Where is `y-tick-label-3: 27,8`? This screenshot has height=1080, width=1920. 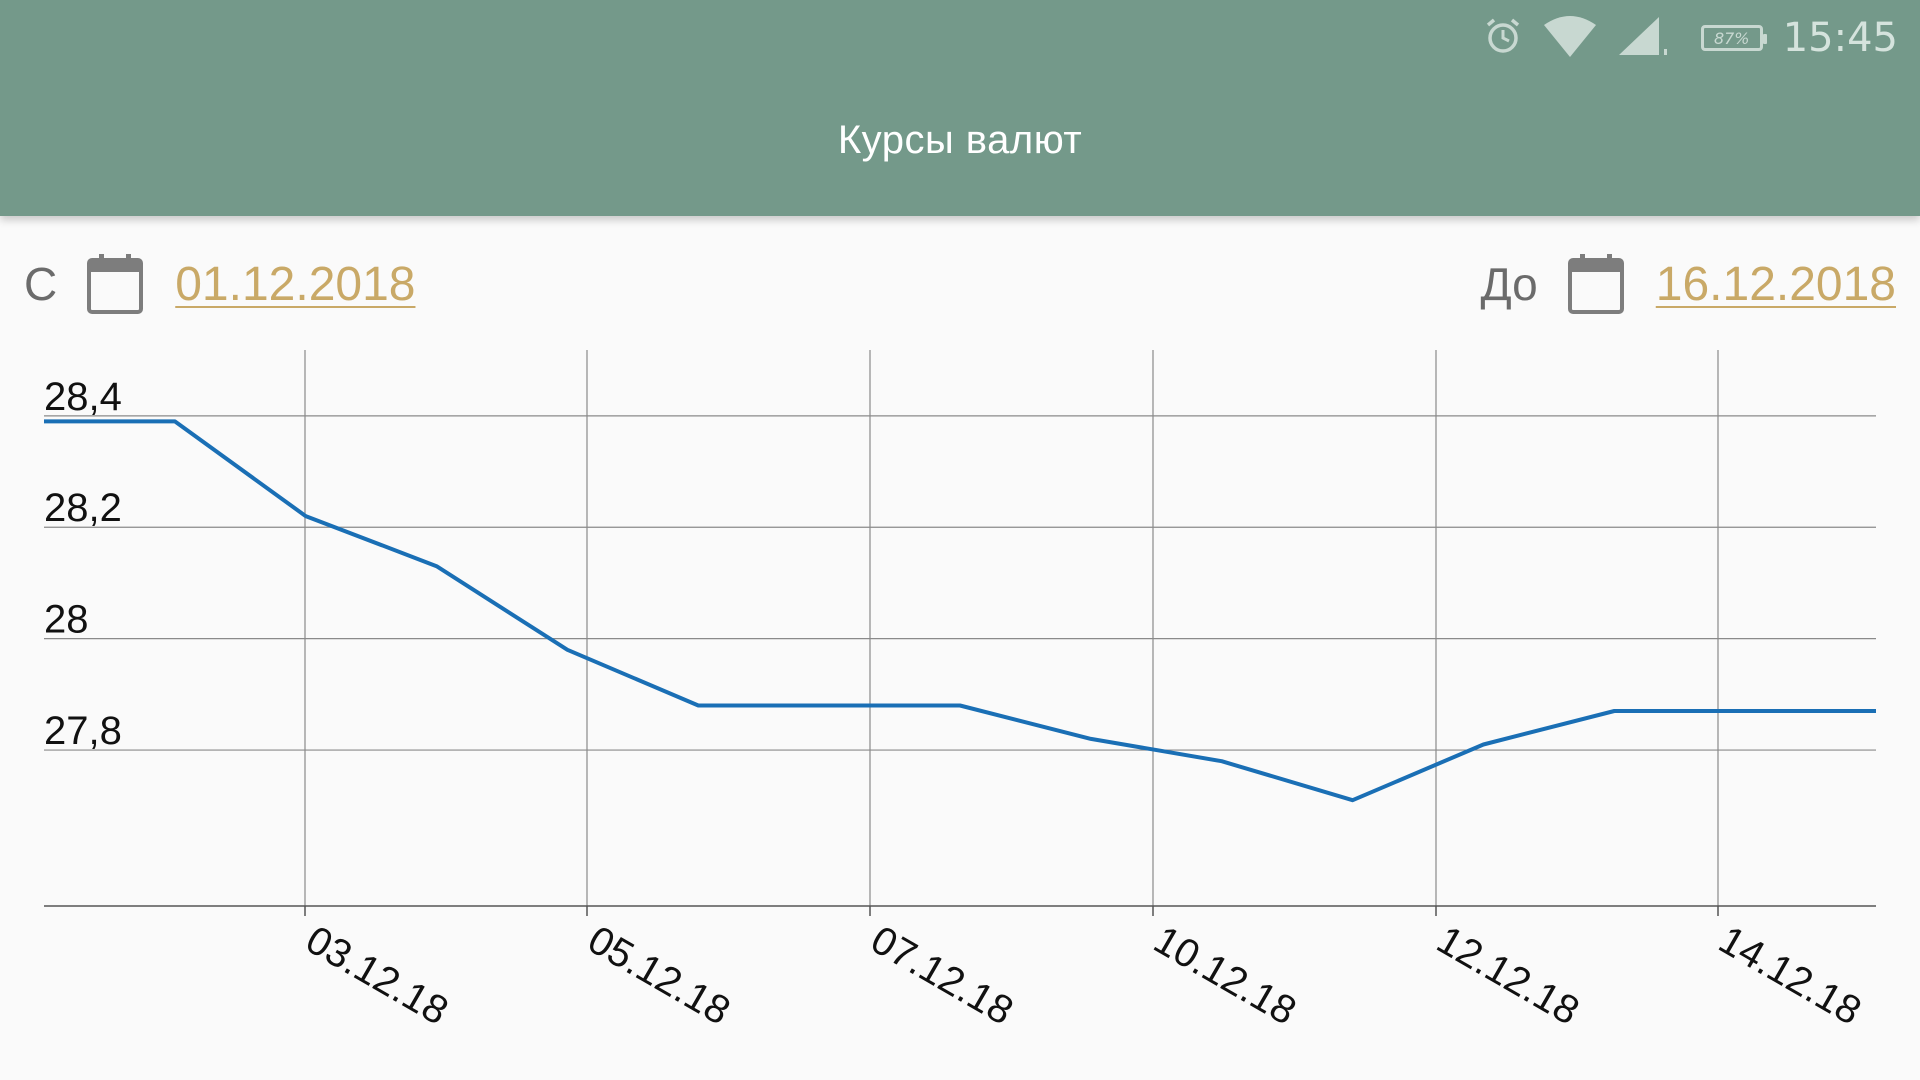 y-tick-label-3: 27,8 is located at coordinates (83, 731).